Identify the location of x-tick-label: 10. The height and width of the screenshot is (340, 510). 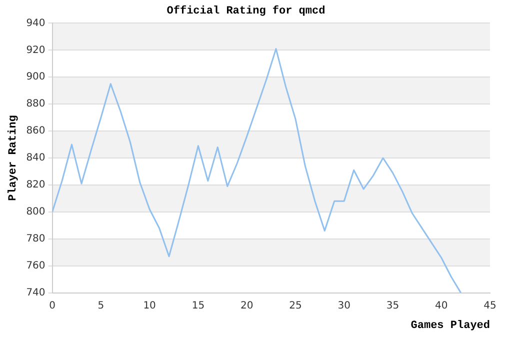
(149, 306).